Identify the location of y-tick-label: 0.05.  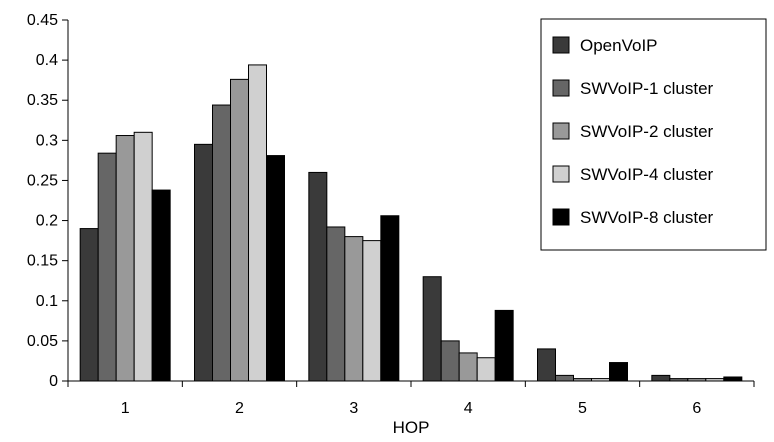
(42, 341).